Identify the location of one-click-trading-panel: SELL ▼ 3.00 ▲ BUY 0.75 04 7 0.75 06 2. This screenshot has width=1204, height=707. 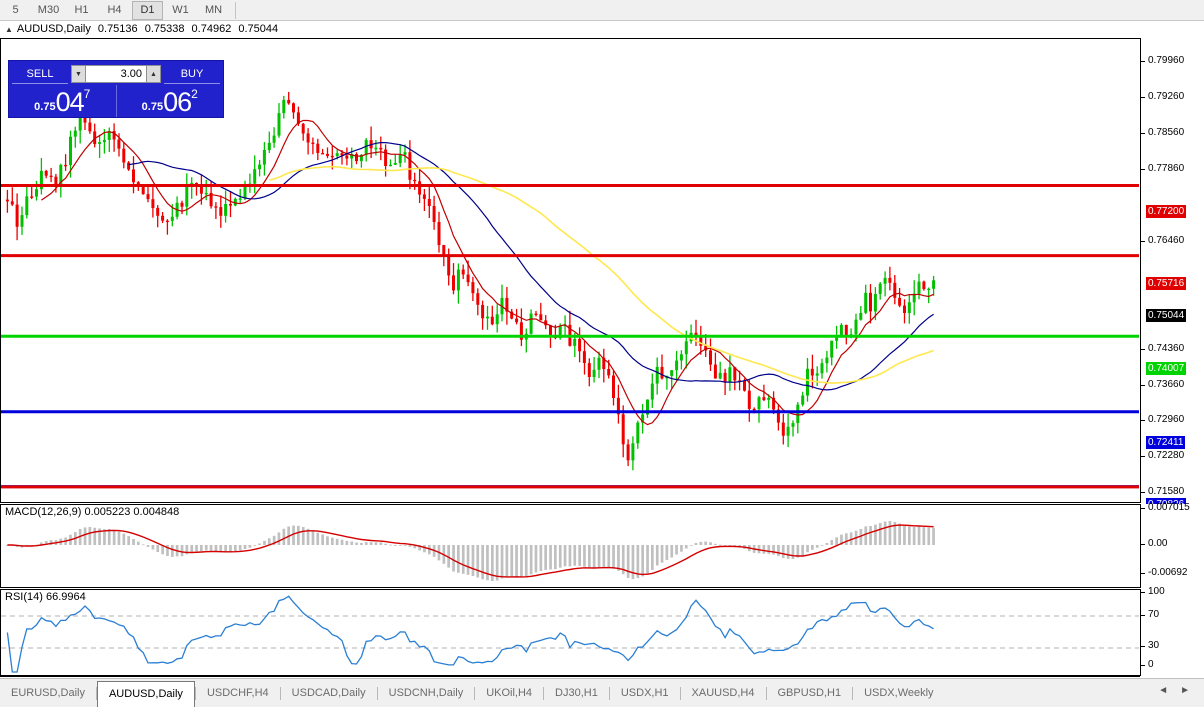
(116, 89).